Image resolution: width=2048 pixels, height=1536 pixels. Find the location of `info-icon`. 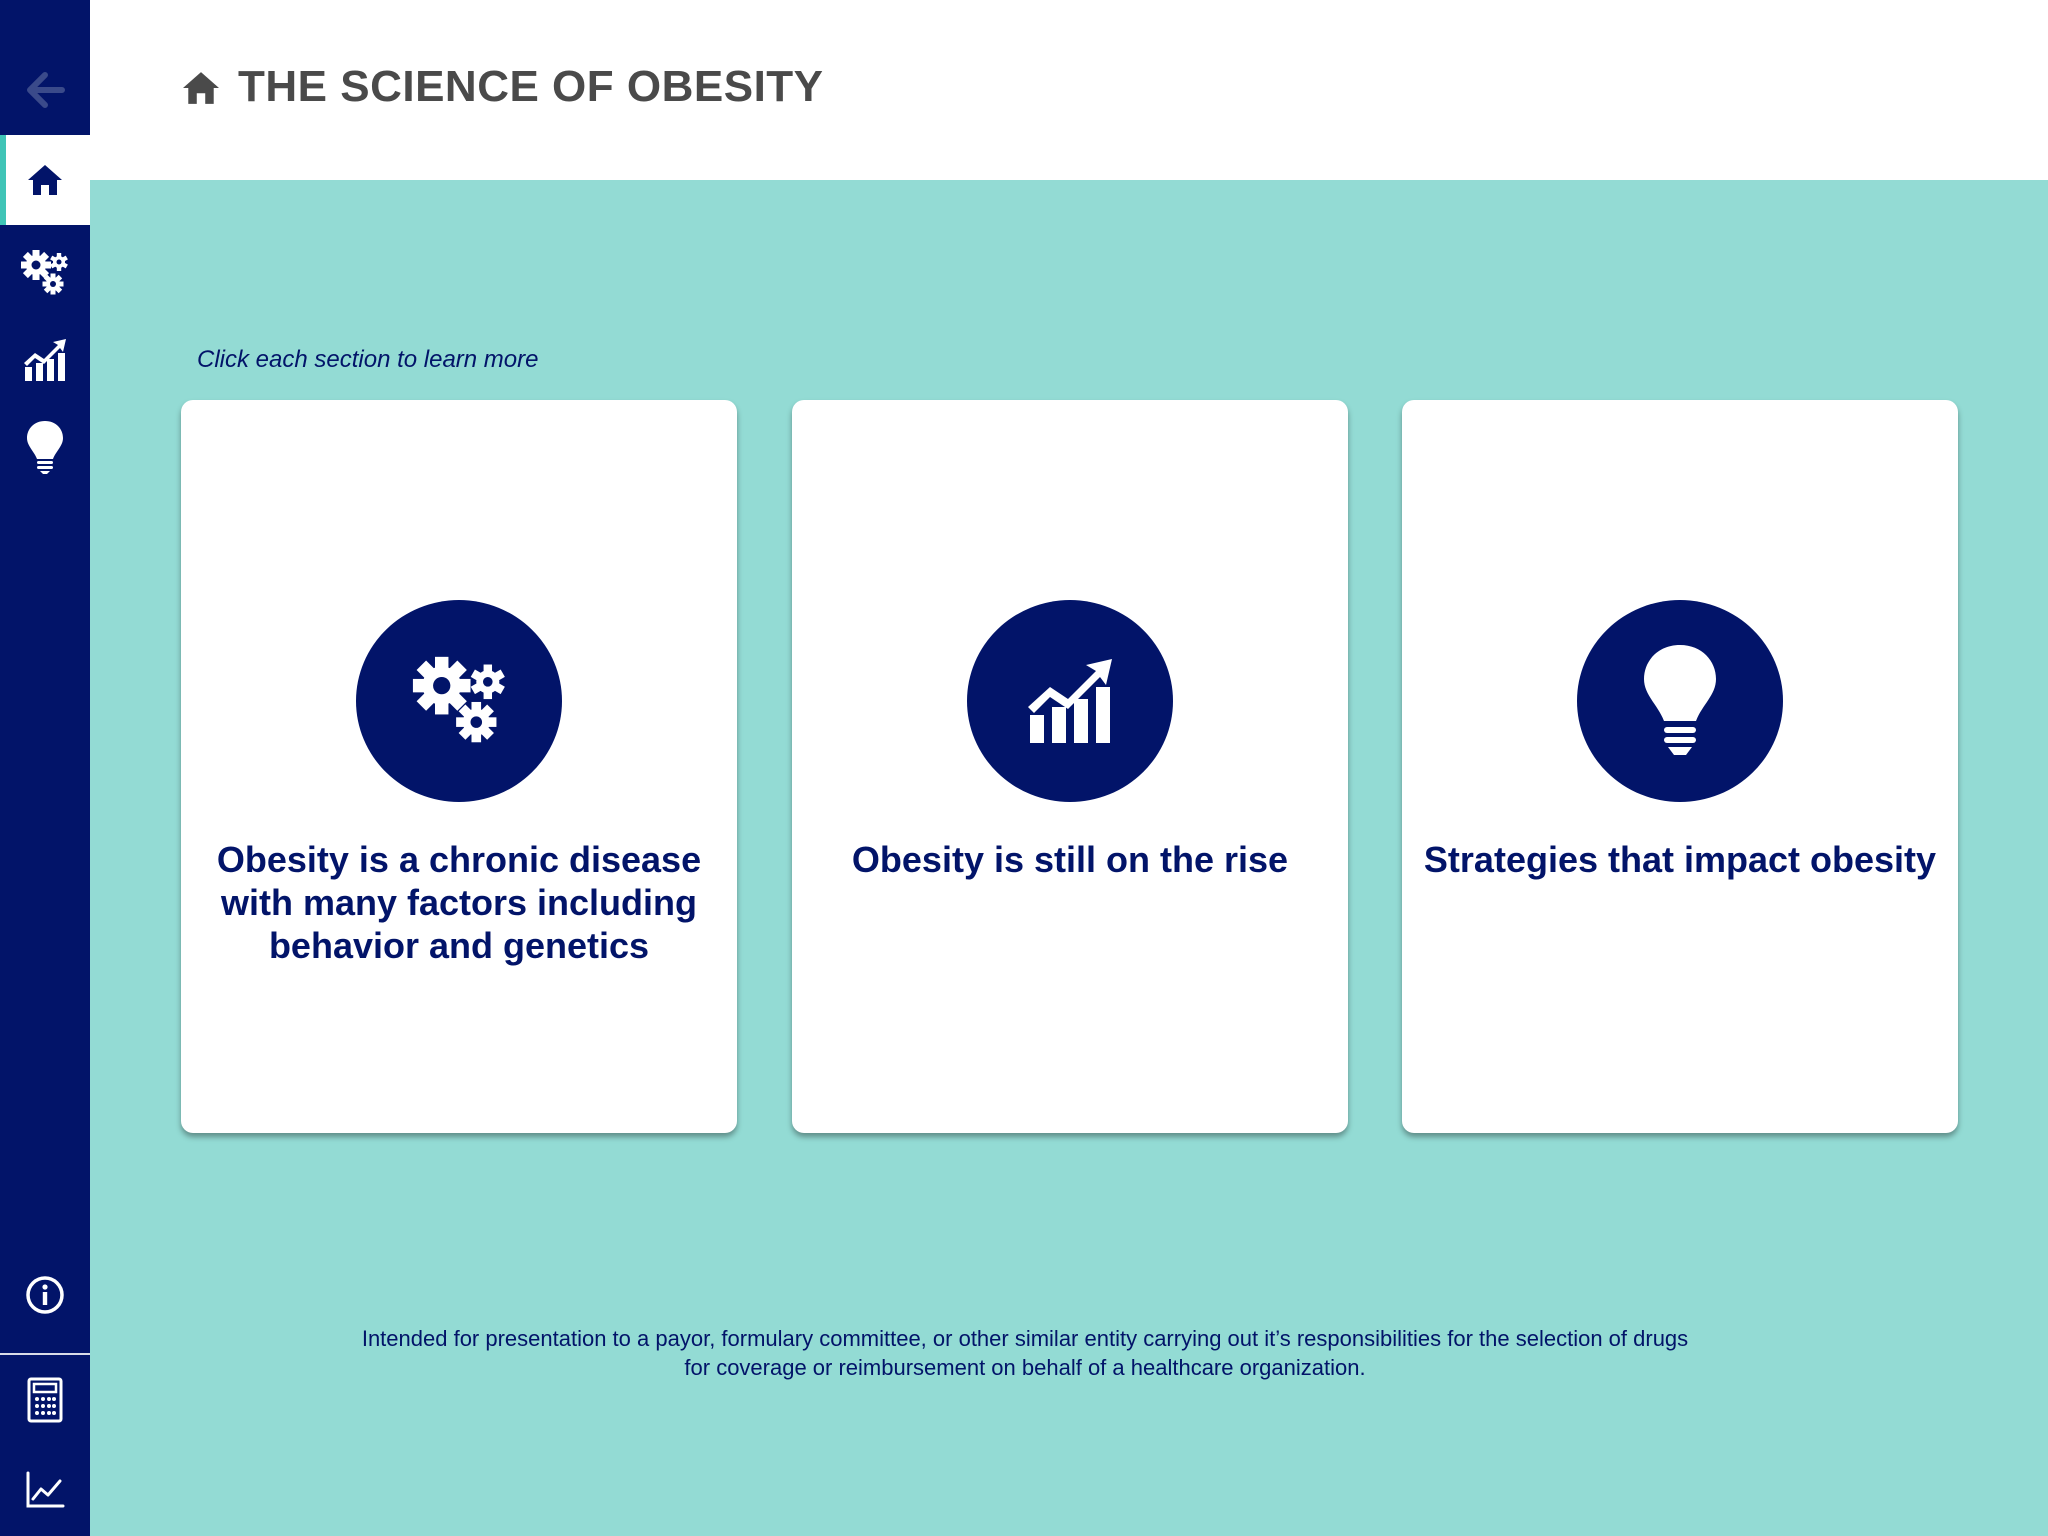

info-icon is located at coordinates (45, 1295).